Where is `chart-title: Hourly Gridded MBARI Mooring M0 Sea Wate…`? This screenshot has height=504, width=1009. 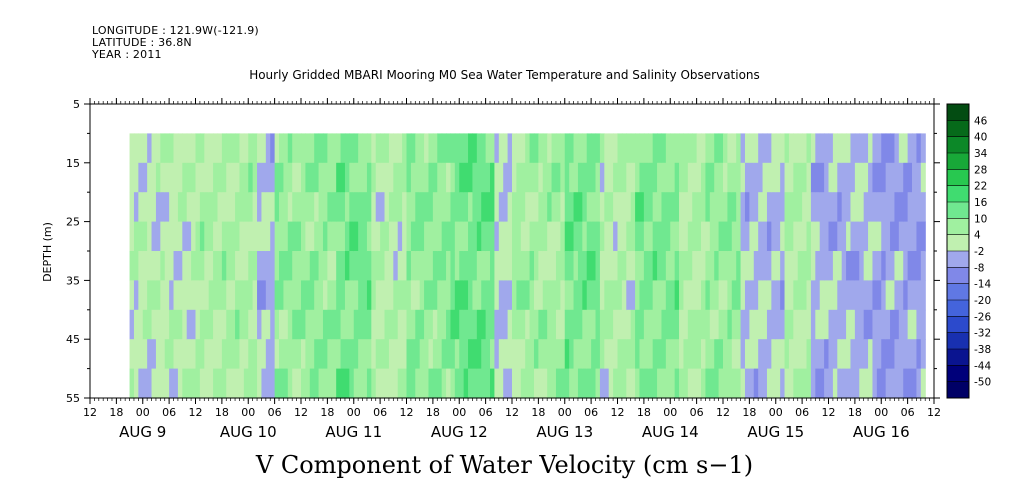
chart-title: Hourly Gridded MBARI Mooring M0 Sea Wate… is located at coordinates (504, 75).